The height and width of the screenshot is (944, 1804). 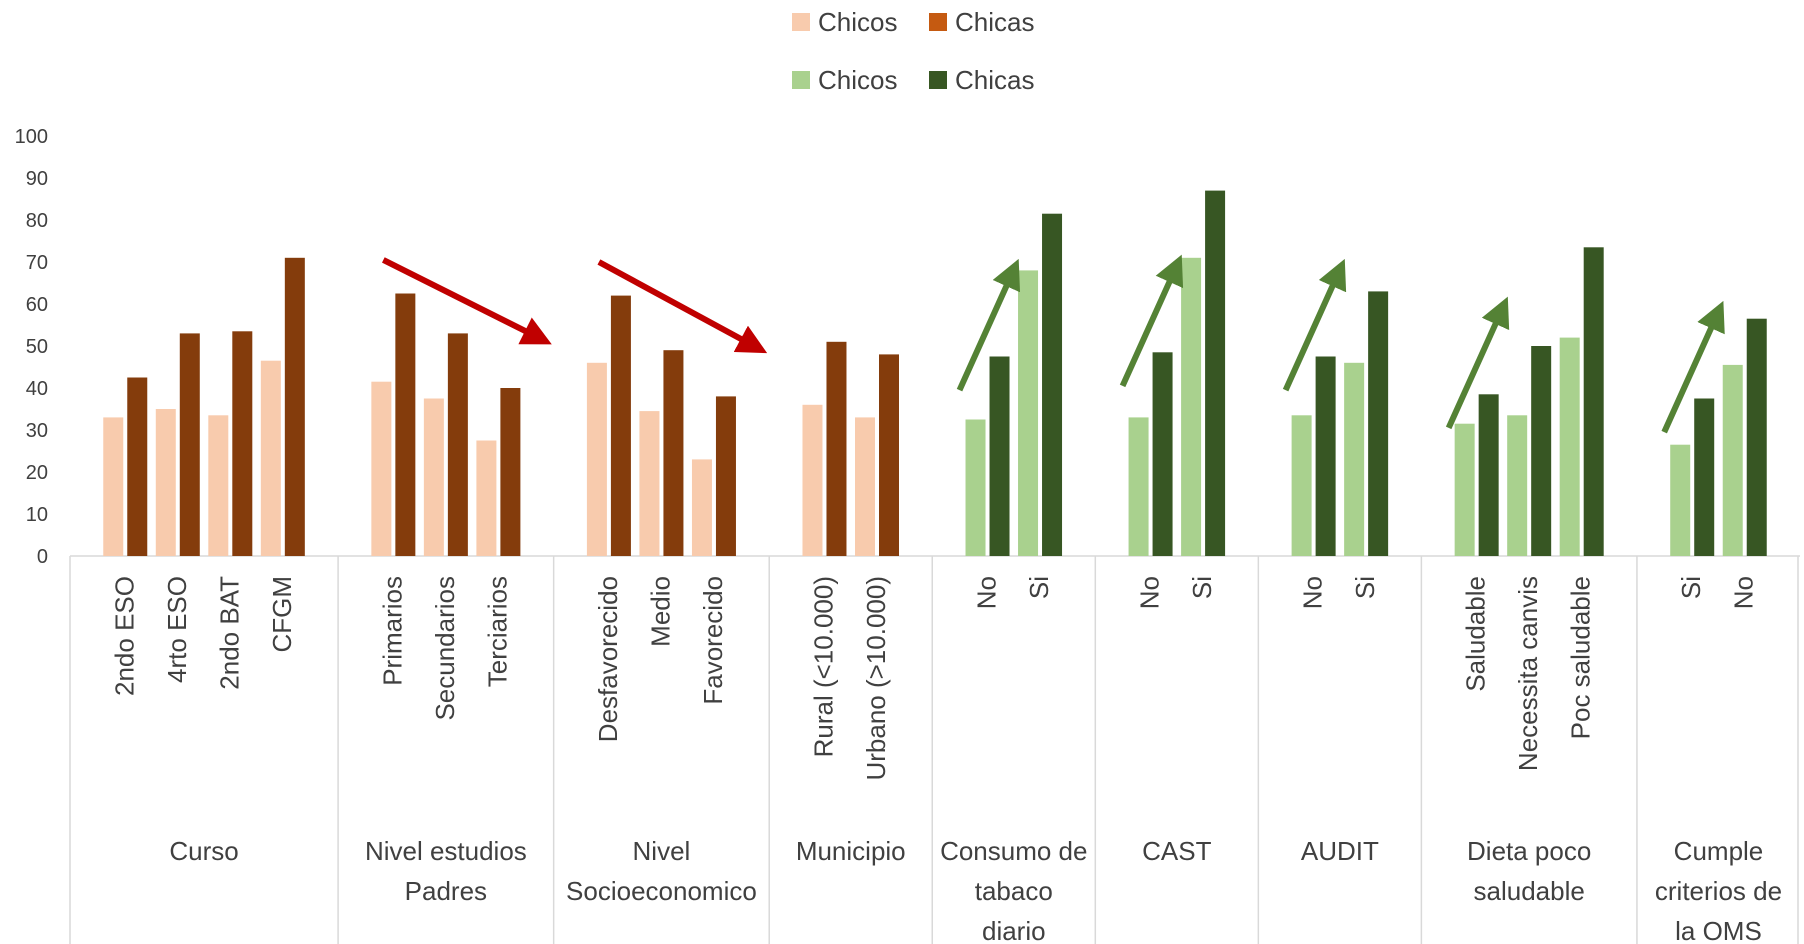 I want to click on y-tick-label: 100, so click(x=31, y=137).